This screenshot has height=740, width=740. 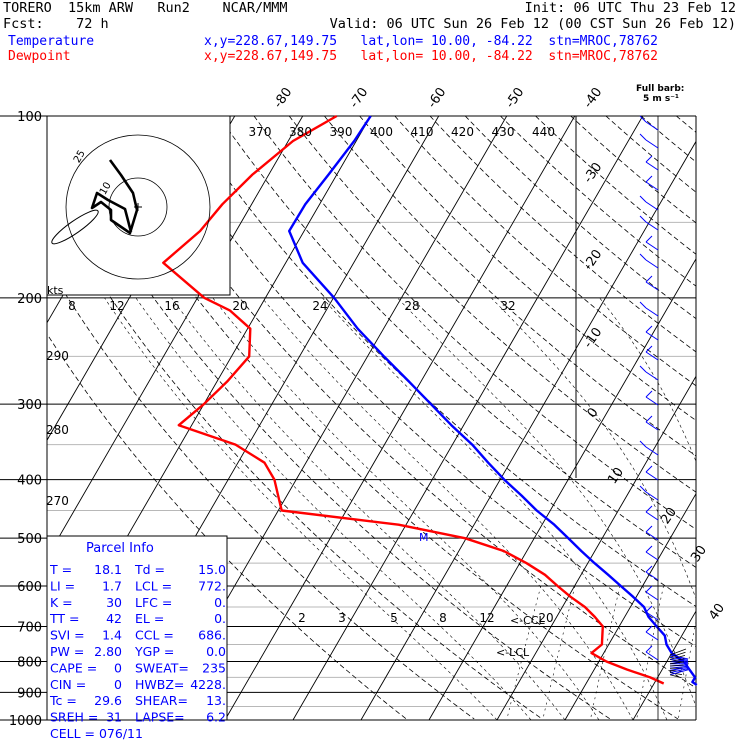 I want to click on parcel-param-value: 686., so click(x=212, y=635).